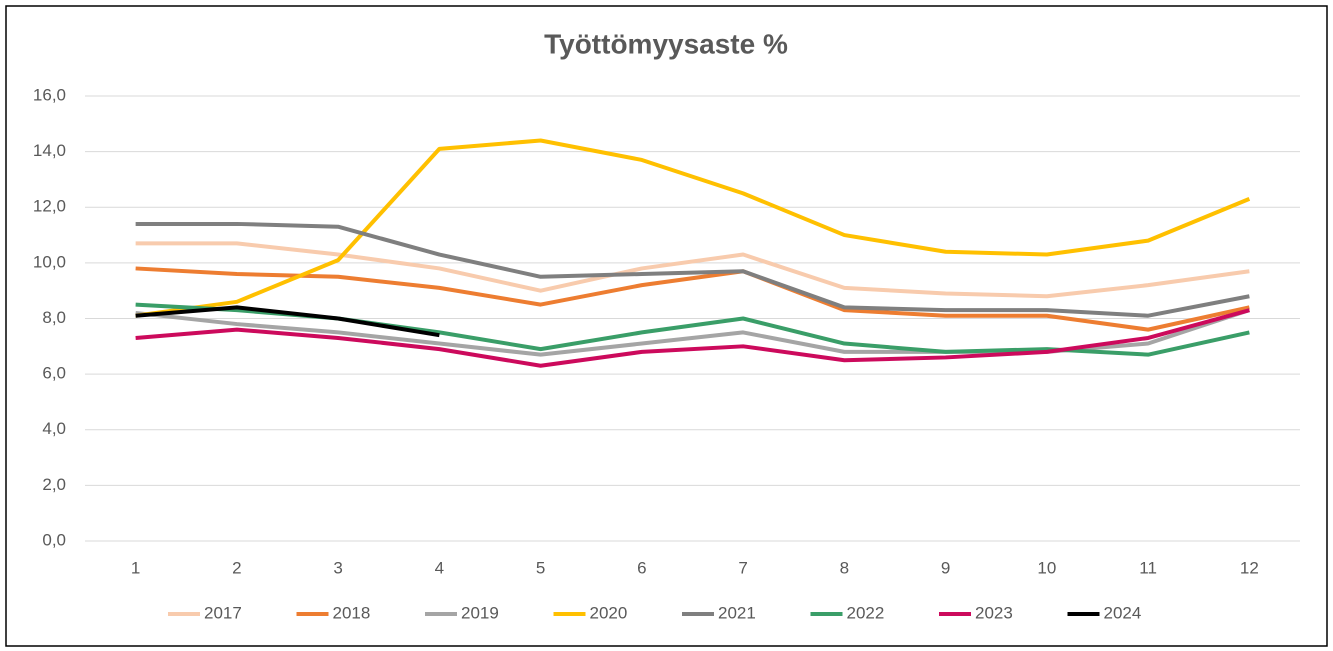 Image resolution: width=1333 pixels, height=651 pixels. What do you see at coordinates (480, 612) in the screenshot?
I see `legend-label: 2019` at bounding box center [480, 612].